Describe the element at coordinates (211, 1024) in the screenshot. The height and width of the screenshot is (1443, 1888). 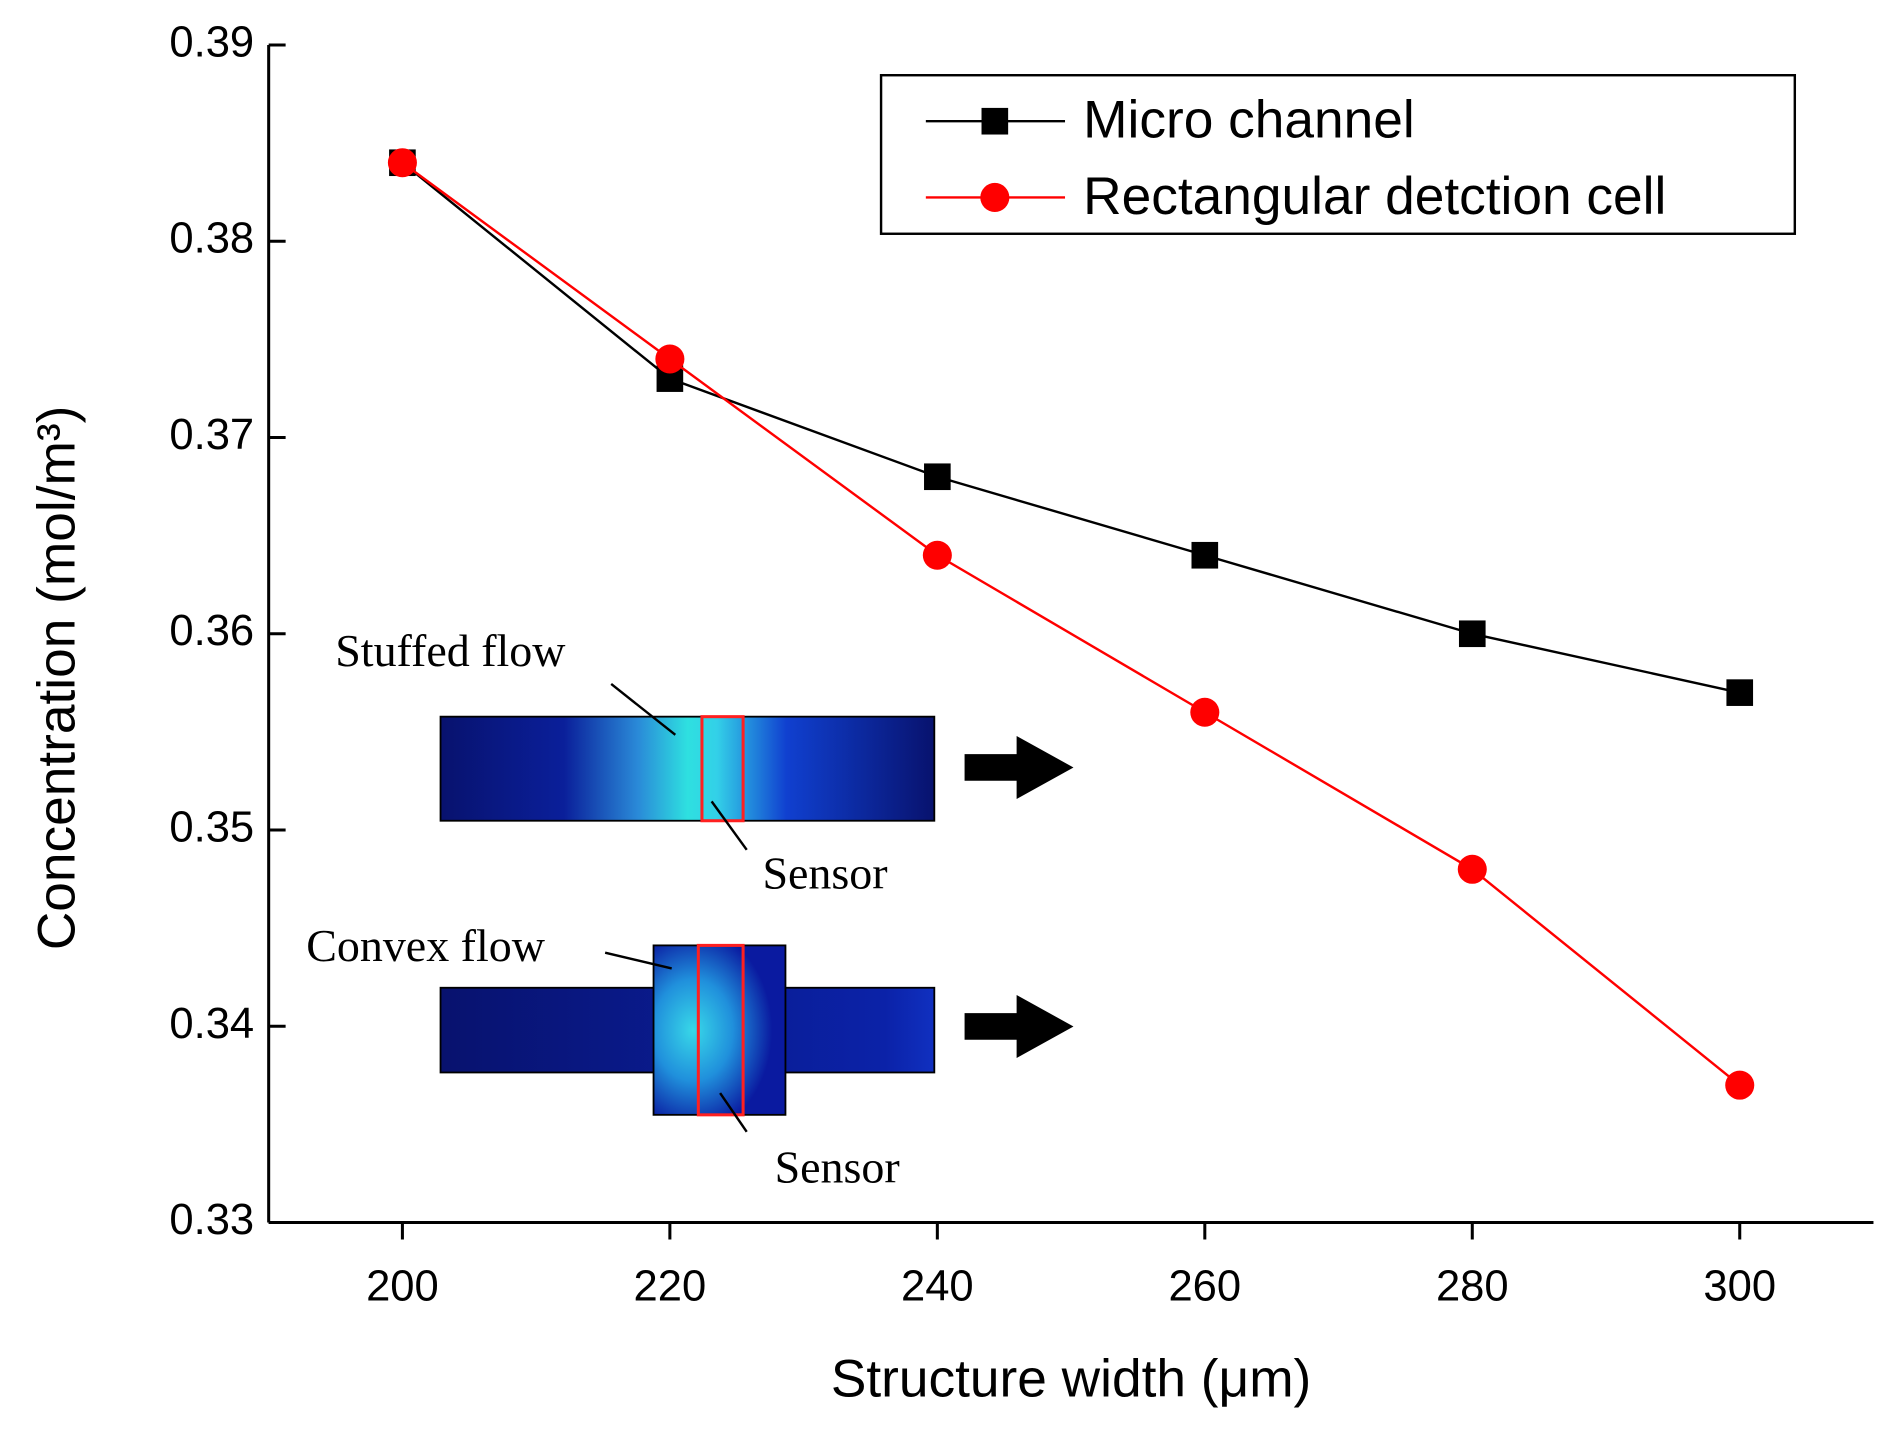
I see `y-tick-label: 0.34` at that location.